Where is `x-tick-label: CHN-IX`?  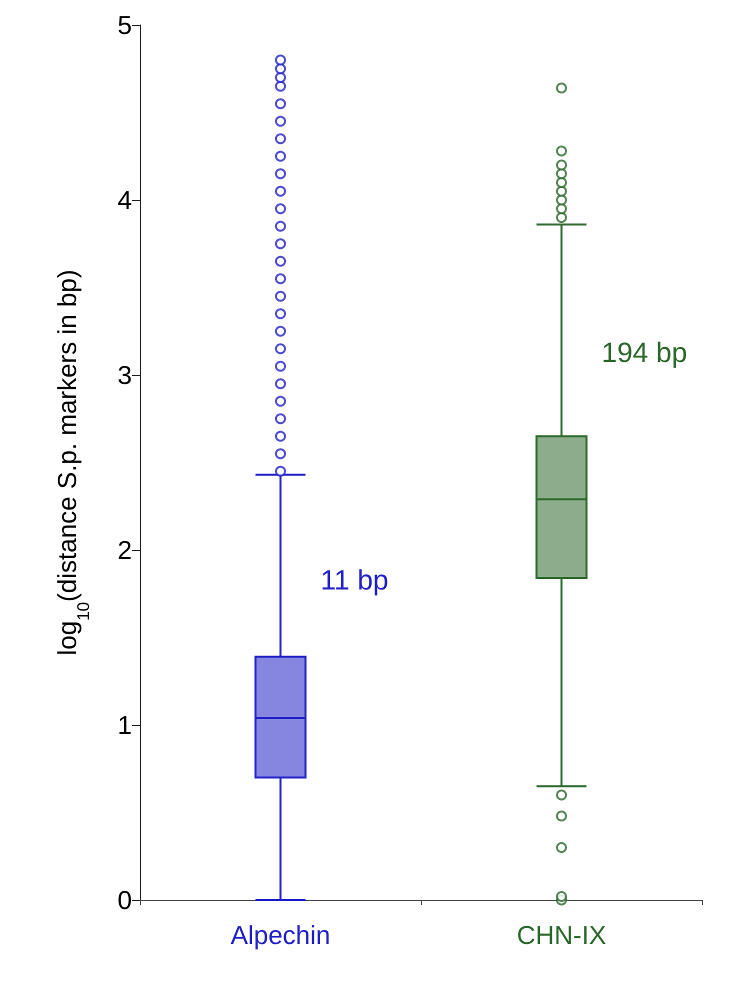 x-tick-label: CHN-IX is located at coordinates (561, 935).